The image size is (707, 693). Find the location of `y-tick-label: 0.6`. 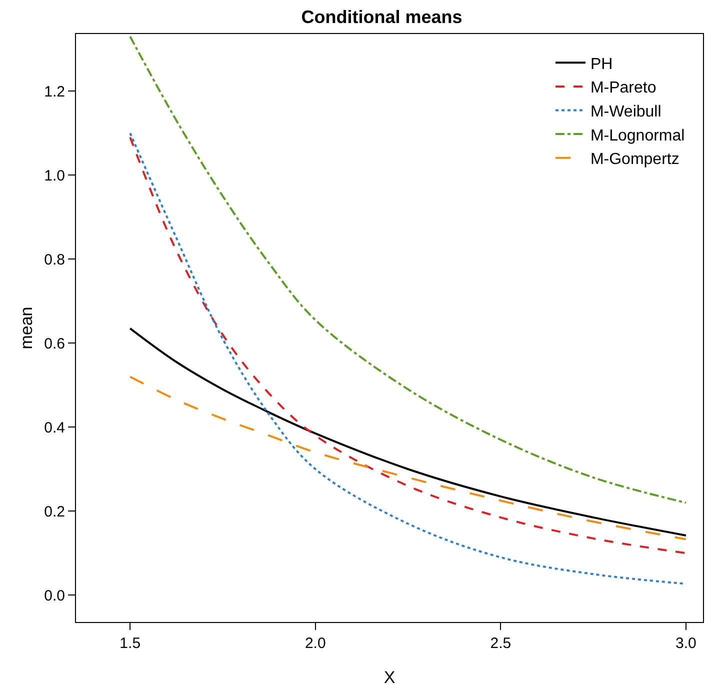

y-tick-label: 0.6 is located at coordinates (54, 343).